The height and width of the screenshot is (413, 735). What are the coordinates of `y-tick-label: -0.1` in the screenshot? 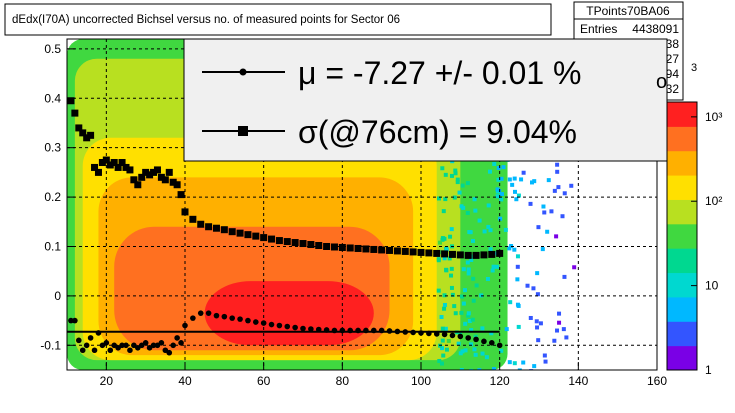 It's located at (50, 345).